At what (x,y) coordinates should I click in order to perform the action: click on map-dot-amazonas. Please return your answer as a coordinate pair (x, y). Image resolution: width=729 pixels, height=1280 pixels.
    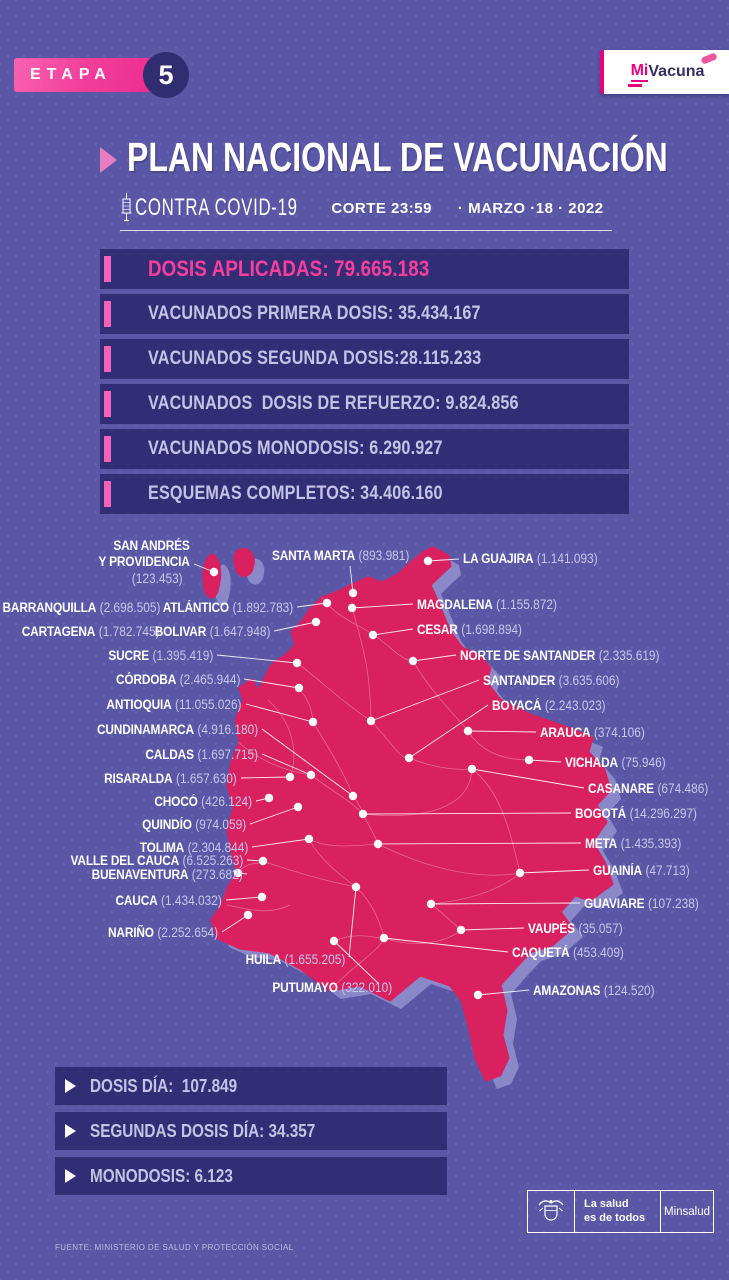
    Looking at the image, I should click on (478, 995).